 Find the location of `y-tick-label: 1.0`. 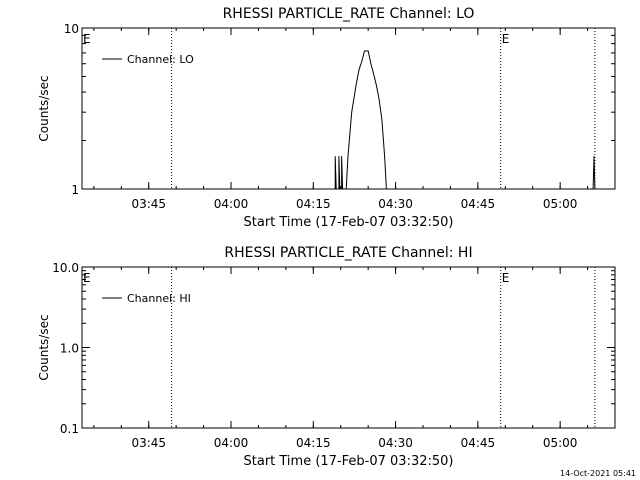

y-tick-label: 1.0 is located at coordinates (69, 349).